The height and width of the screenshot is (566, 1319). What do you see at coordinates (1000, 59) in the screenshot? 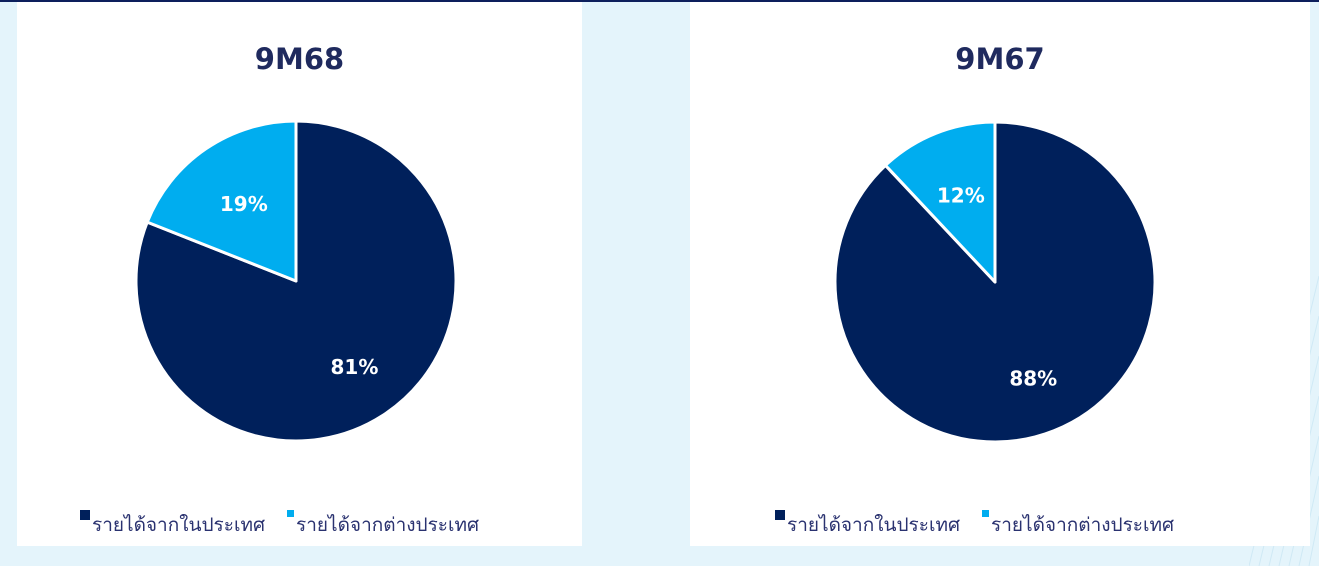
I see `chart-title: 9M67` at bounding box center [1000, 59].